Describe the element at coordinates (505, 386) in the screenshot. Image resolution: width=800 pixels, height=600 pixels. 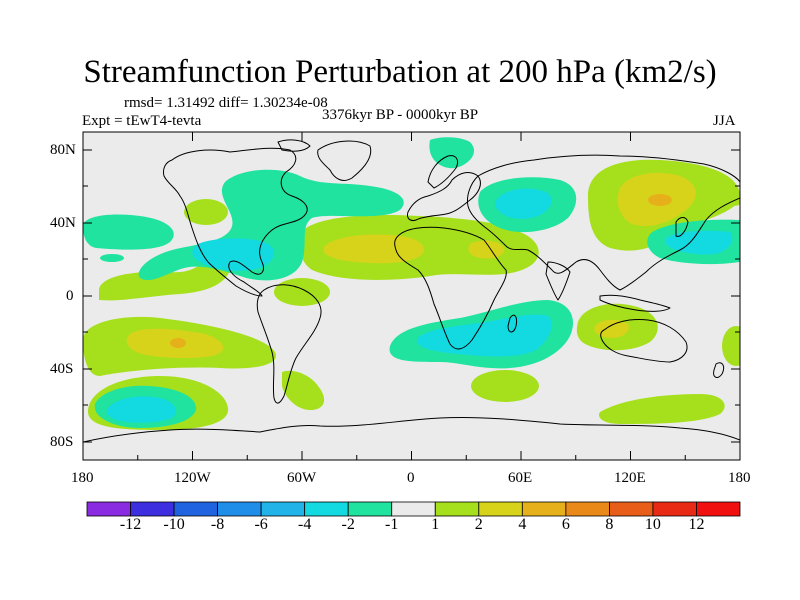
I see `indian-ocean-blob` at that location.